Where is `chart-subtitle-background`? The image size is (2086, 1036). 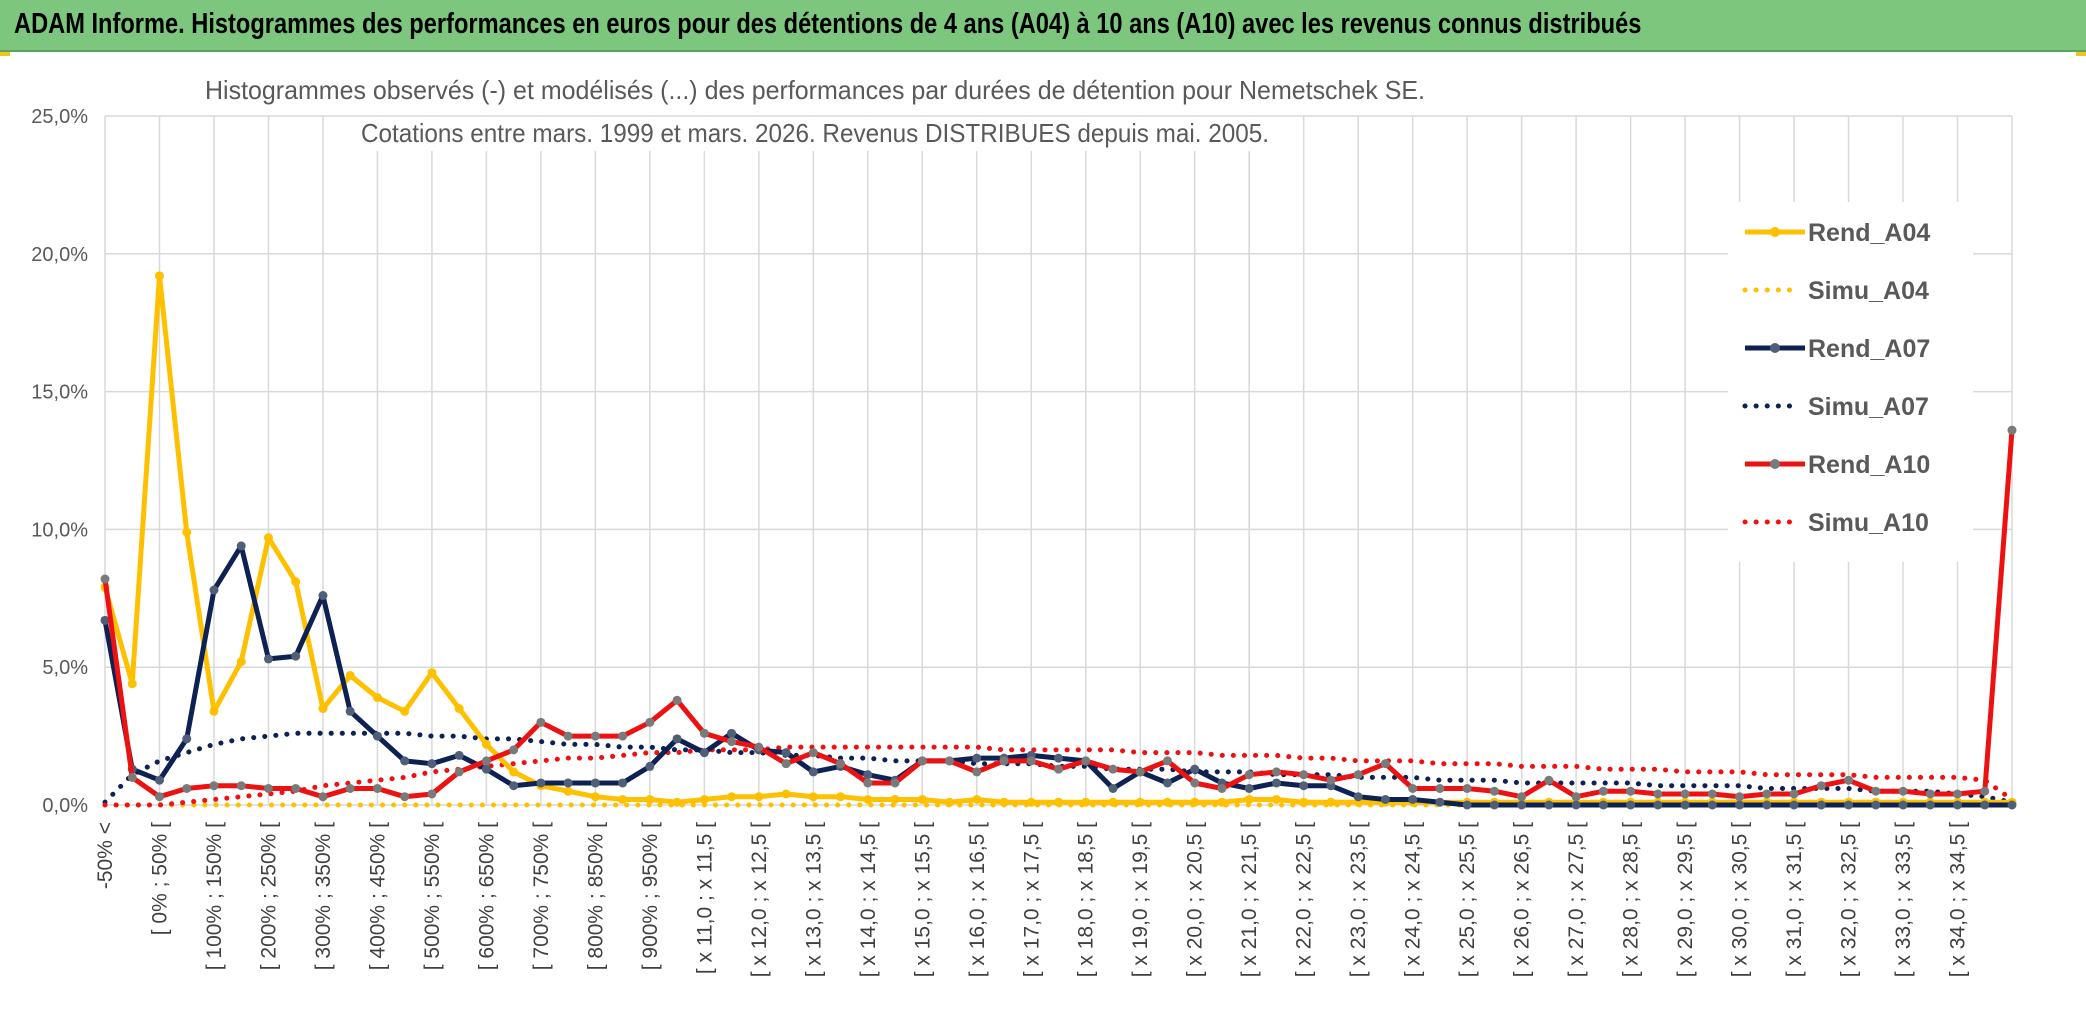
chart-subtitle-background is located at coordinates (815, 134).